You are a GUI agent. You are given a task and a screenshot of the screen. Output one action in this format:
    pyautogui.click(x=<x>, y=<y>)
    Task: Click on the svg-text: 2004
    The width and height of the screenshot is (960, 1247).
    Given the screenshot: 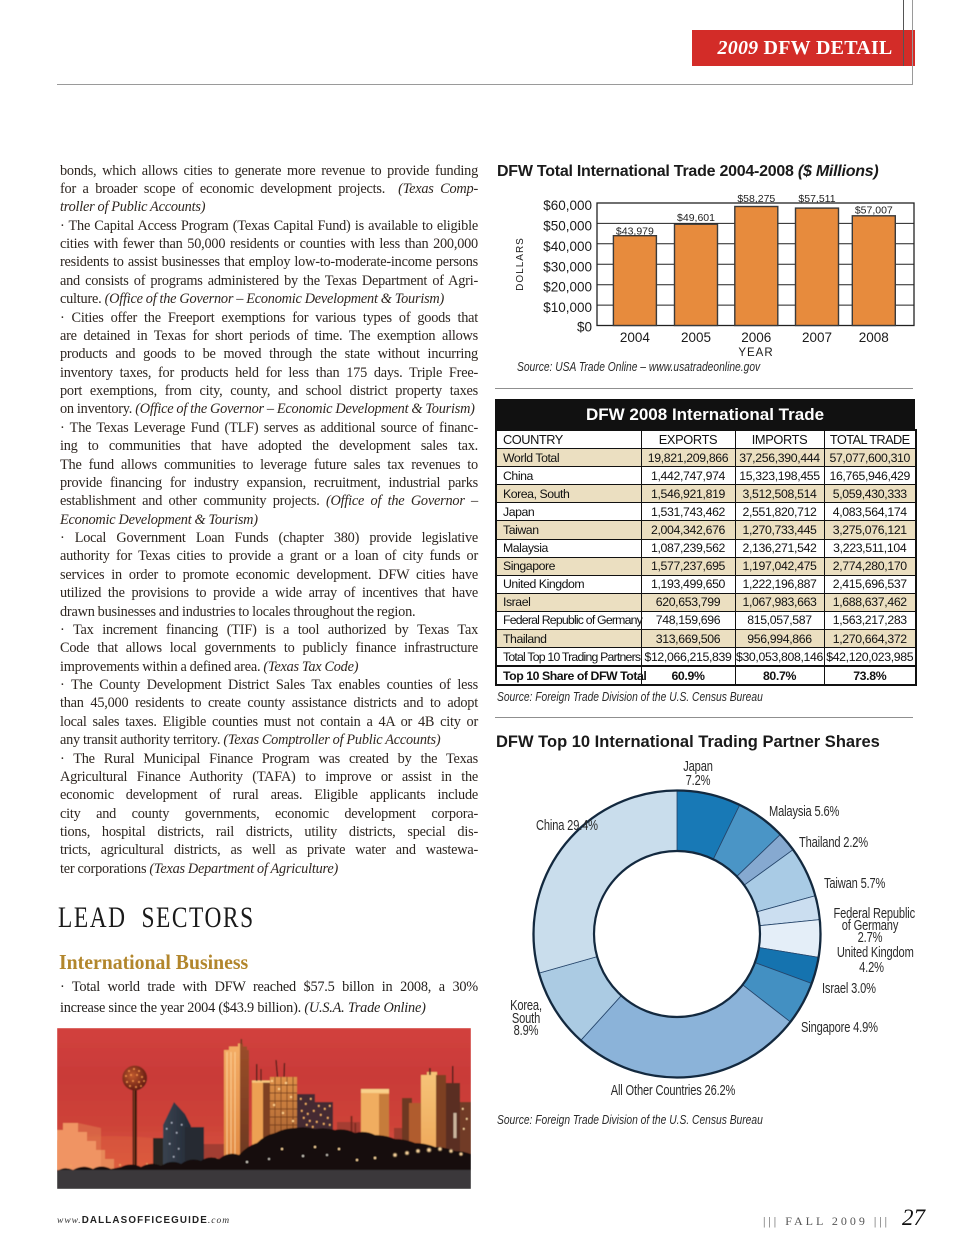 What is the action you would take?
    pyautogui.click(x=635, y=337)
    